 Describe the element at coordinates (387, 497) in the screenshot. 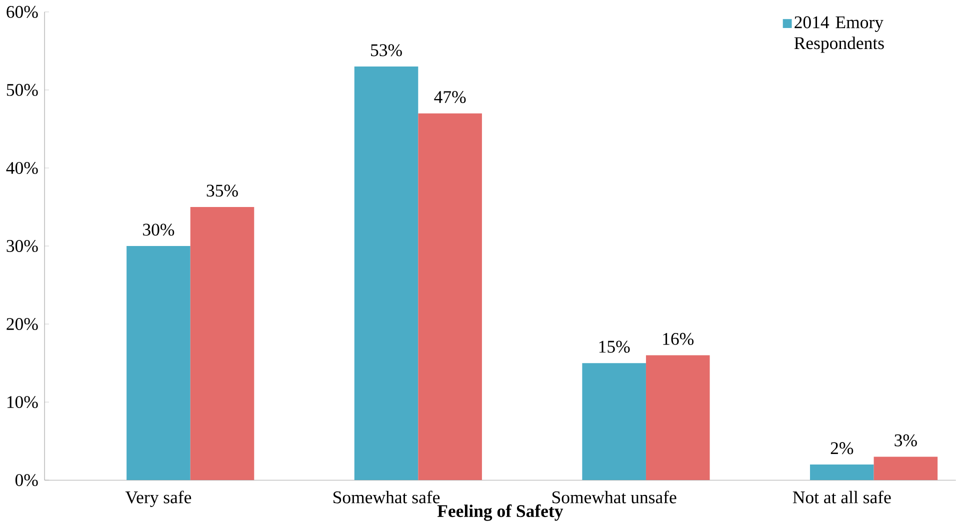

I see `x-tick-label: Somewhat safe` at that location.